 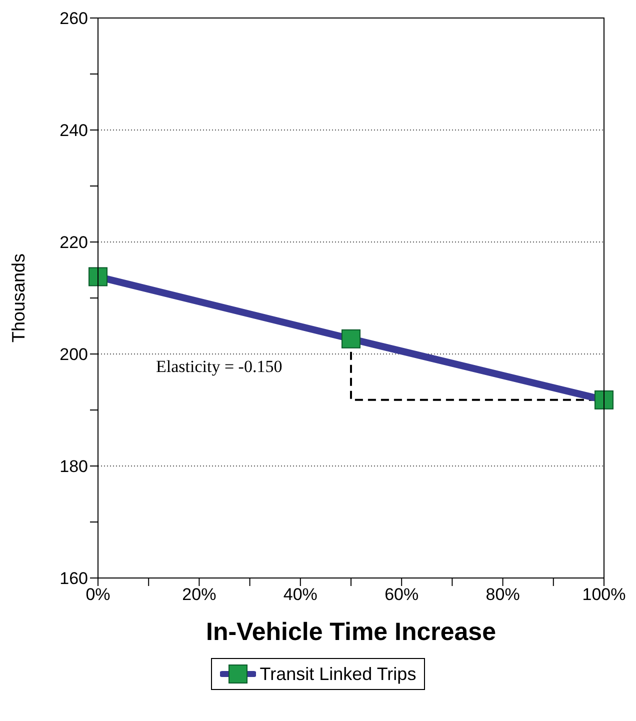 What do you see at coordinates (503, 594) in the screenshot?
I see `x-tick-label: 80%` at bounding box center [503, 594].